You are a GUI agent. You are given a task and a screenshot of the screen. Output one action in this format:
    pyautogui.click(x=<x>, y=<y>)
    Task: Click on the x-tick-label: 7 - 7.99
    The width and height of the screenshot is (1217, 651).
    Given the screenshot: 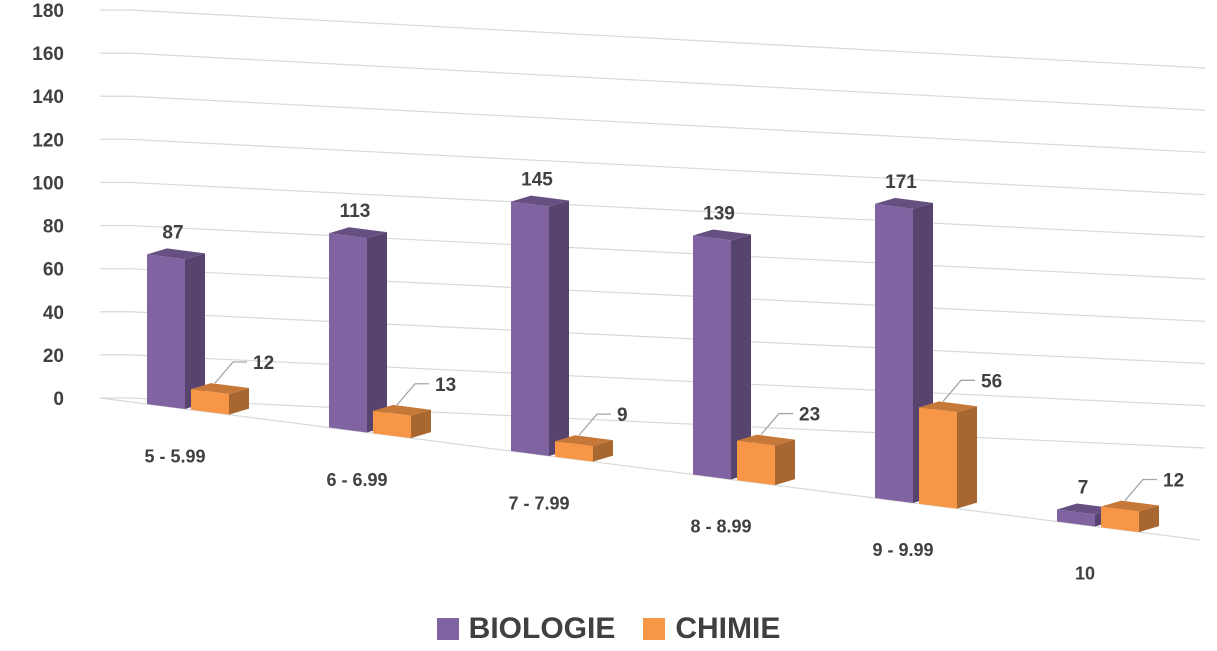 What is the action you would take?
    pyautogui.click(x=538, y=503)
    